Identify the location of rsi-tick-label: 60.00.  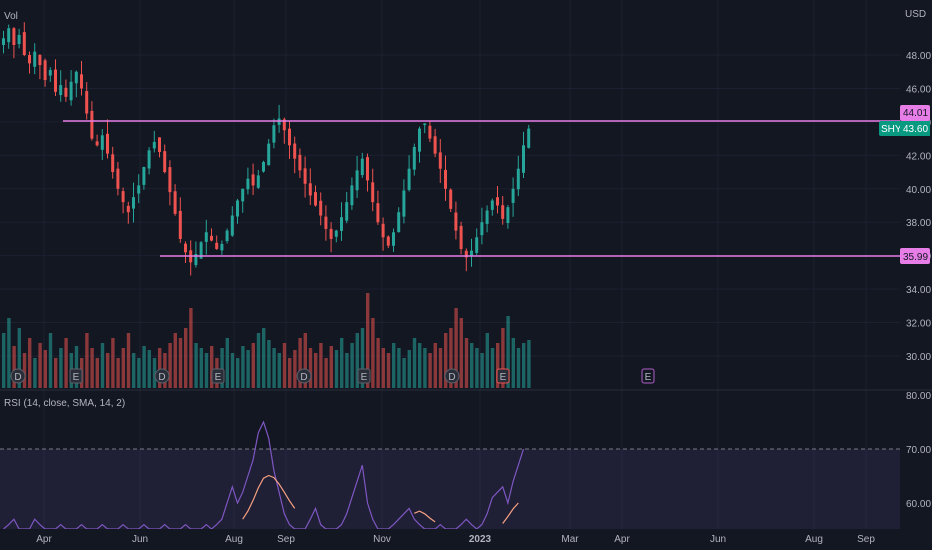
(918, 504).